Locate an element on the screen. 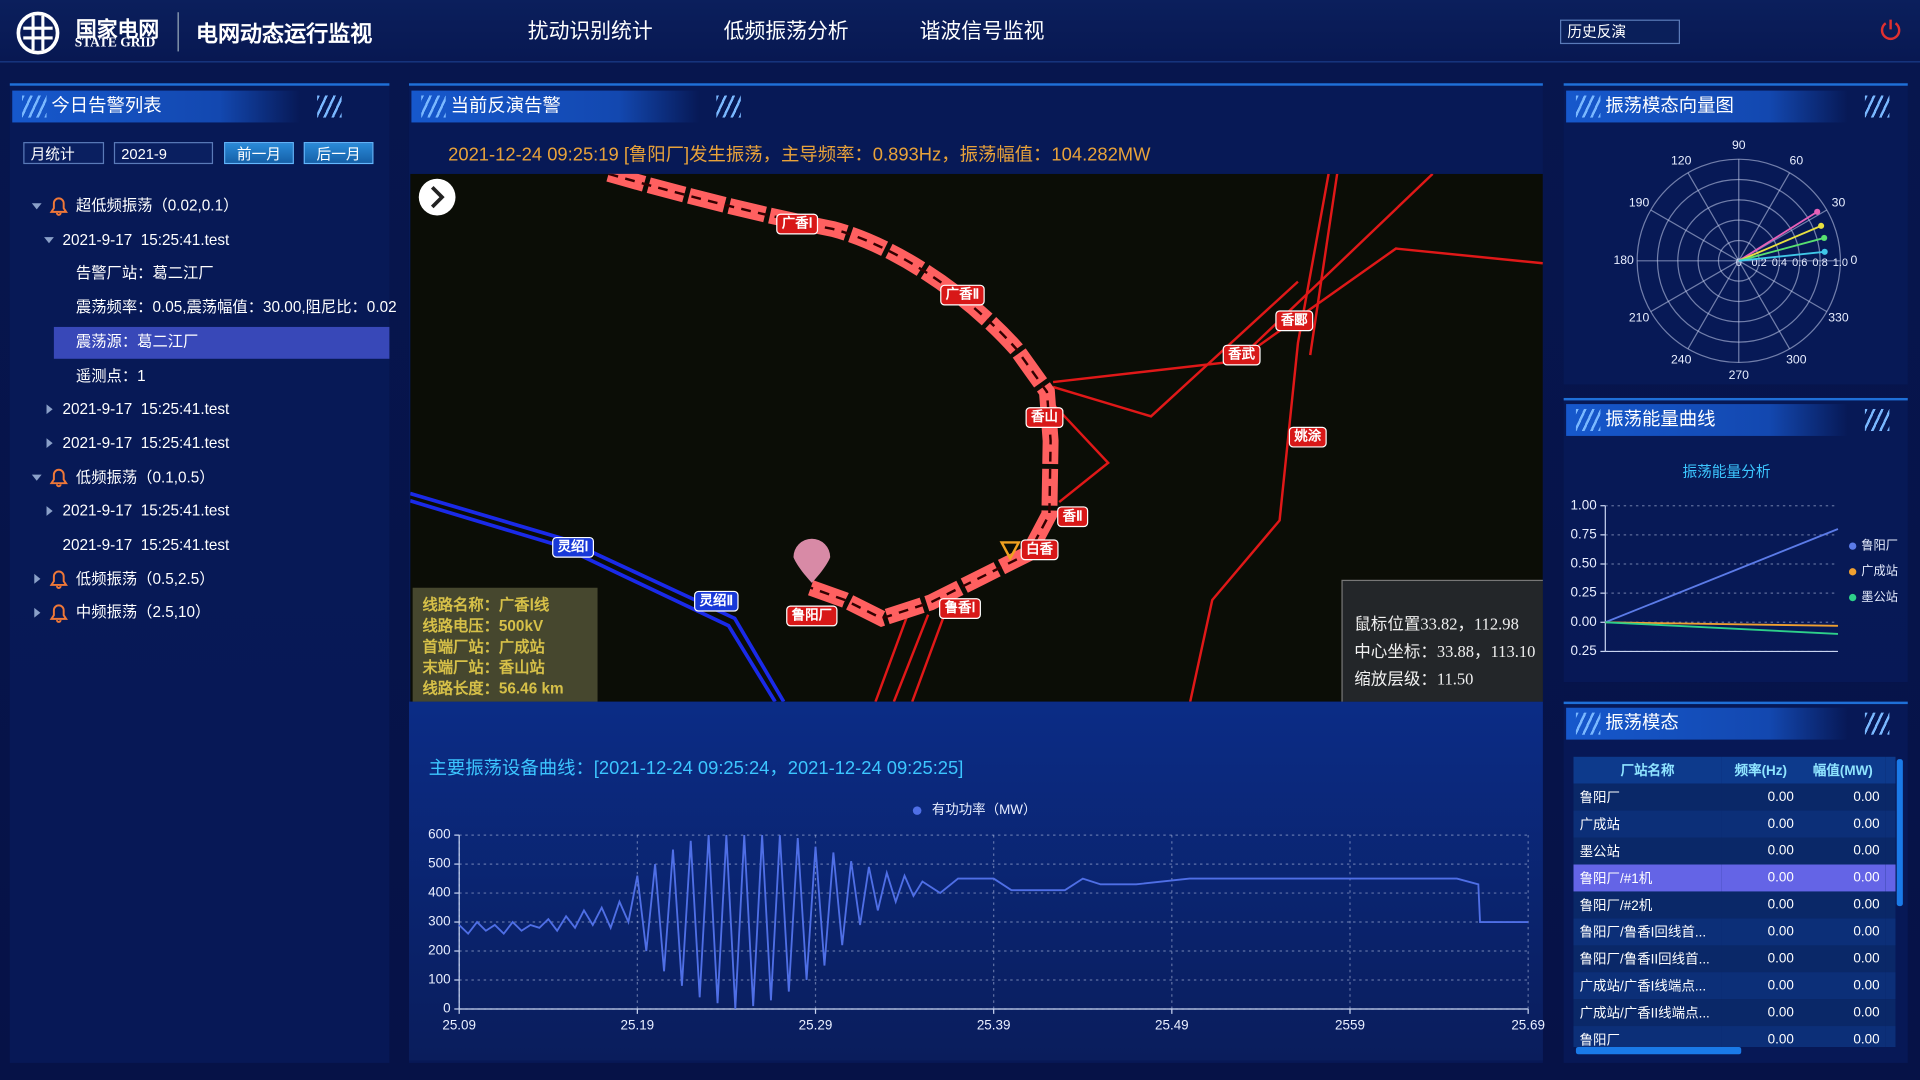 This screenshot has width=1920, height=1080. table-row: 鲁阳厂/#2机 0.00 0.00 0.00 is located at coordinates (1734, 905).